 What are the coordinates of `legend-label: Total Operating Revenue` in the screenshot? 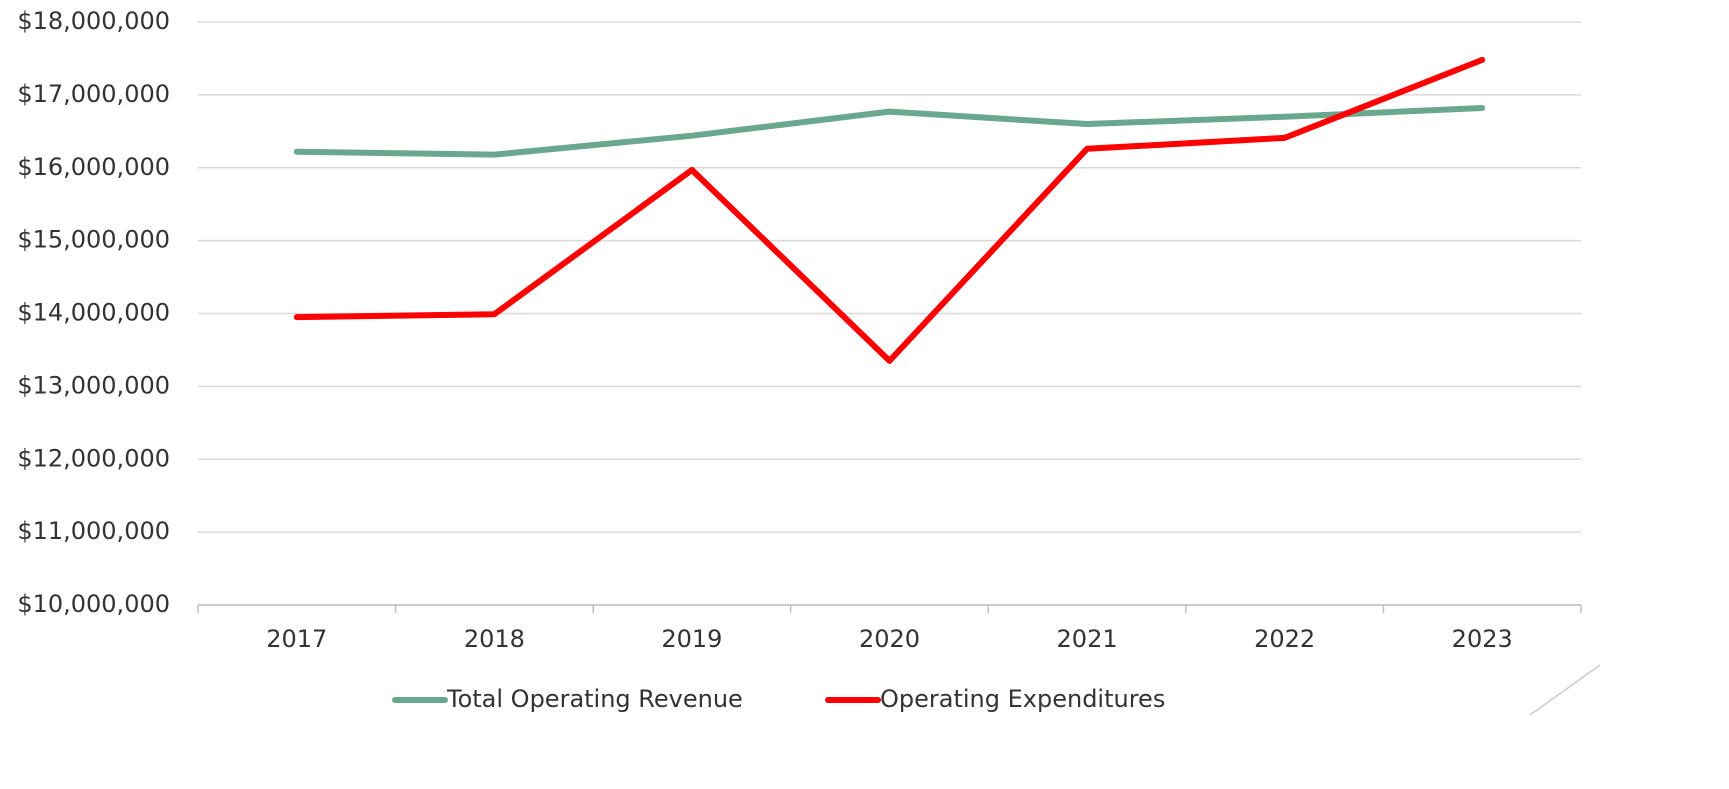 It's located at (594, 699).